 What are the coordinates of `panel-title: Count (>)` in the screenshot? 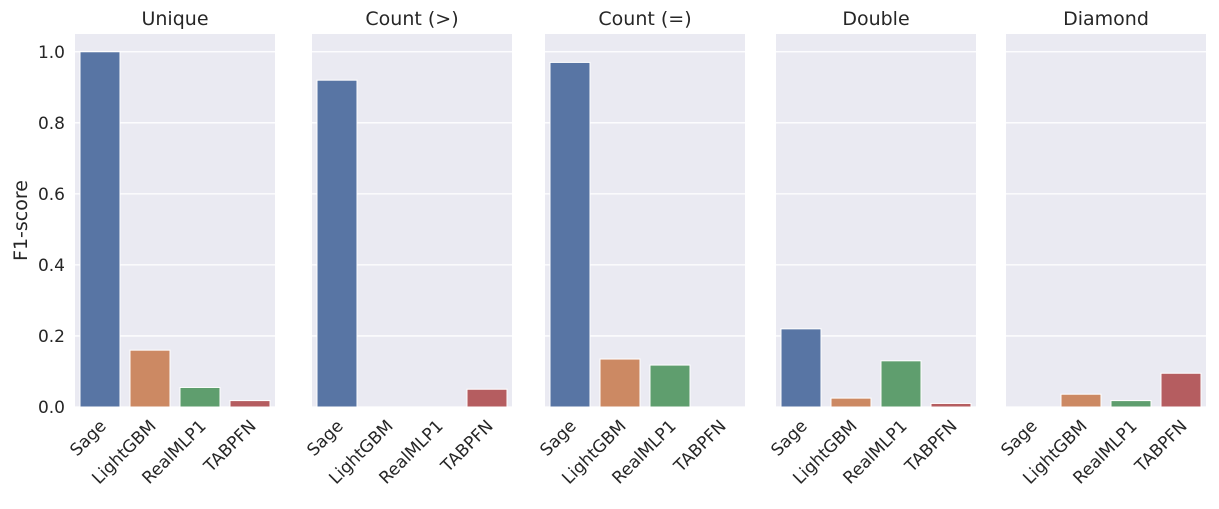 It's located at (411, 19).